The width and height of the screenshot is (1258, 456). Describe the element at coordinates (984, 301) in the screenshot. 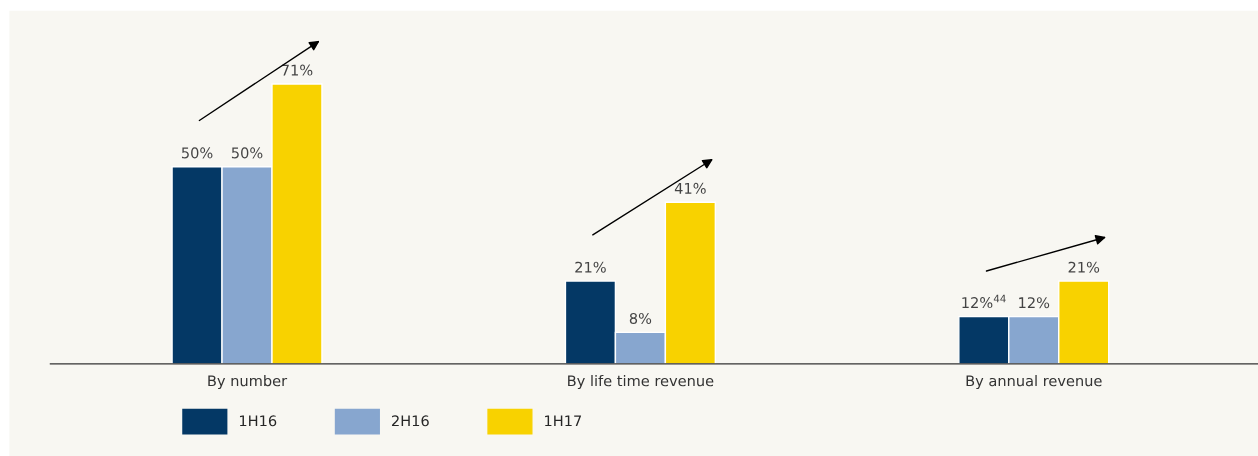

I see `data-label: 12%$^{44}$` at that location.